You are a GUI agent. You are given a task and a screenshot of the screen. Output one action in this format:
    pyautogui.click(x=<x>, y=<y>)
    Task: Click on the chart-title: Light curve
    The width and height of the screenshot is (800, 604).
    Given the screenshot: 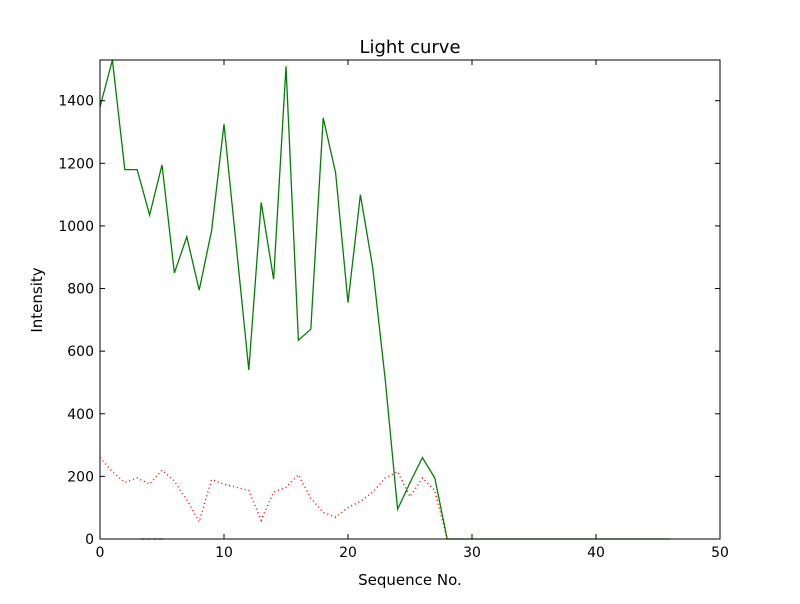 What is the action you would take?
    pyautogui.click(x=409, y=47)
    